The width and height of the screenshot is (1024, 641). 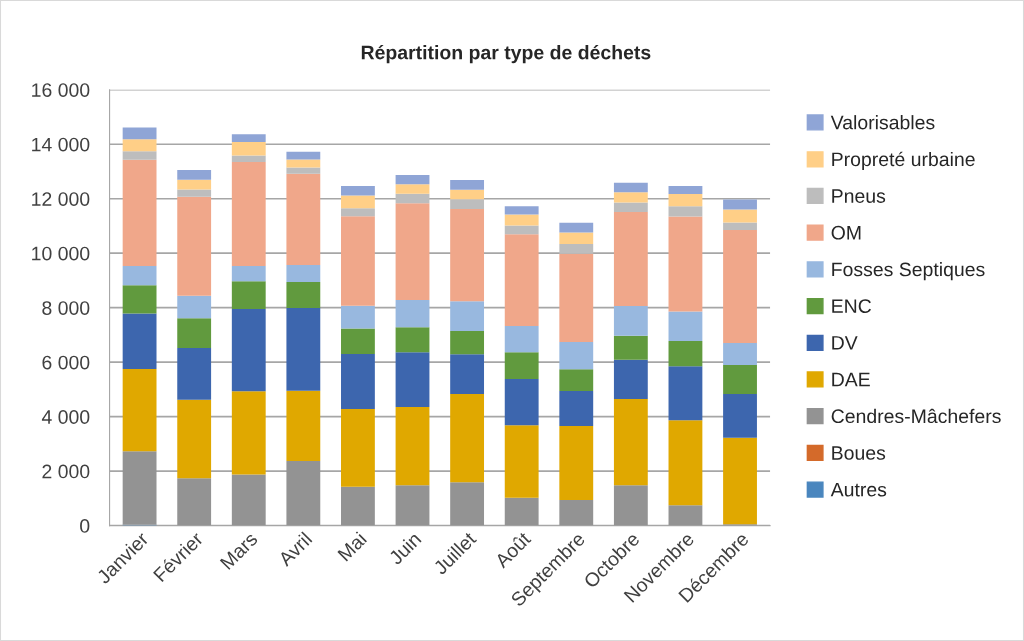 I want to click on chart-title: Répartition par type de déchets, so click(x=506, y=54).